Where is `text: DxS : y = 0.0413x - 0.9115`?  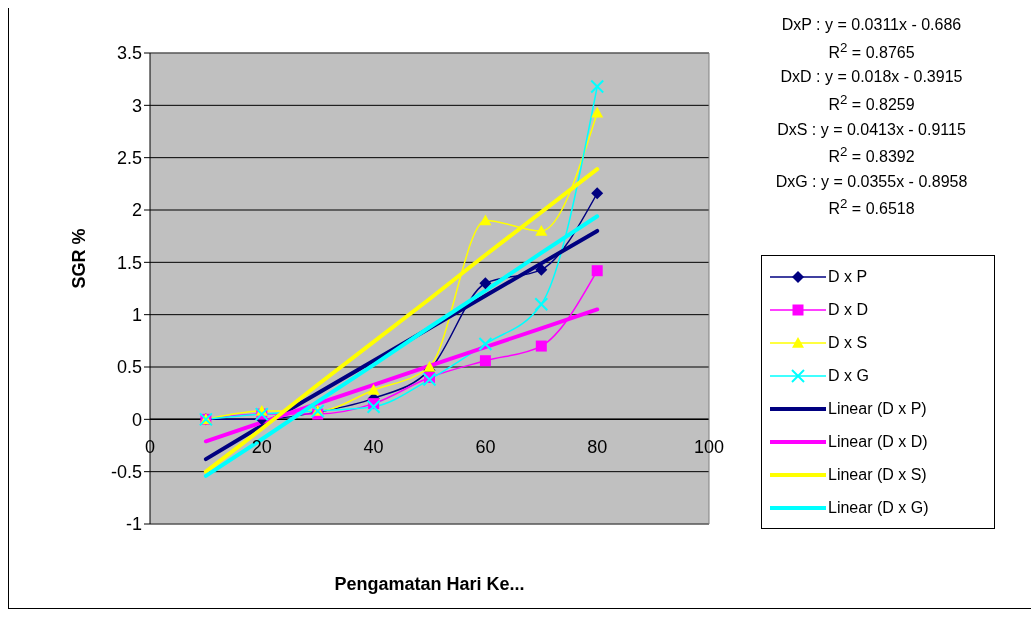 text: DxS : y = 0.0413x - 0.9115 is located at coordinates (871, 130).